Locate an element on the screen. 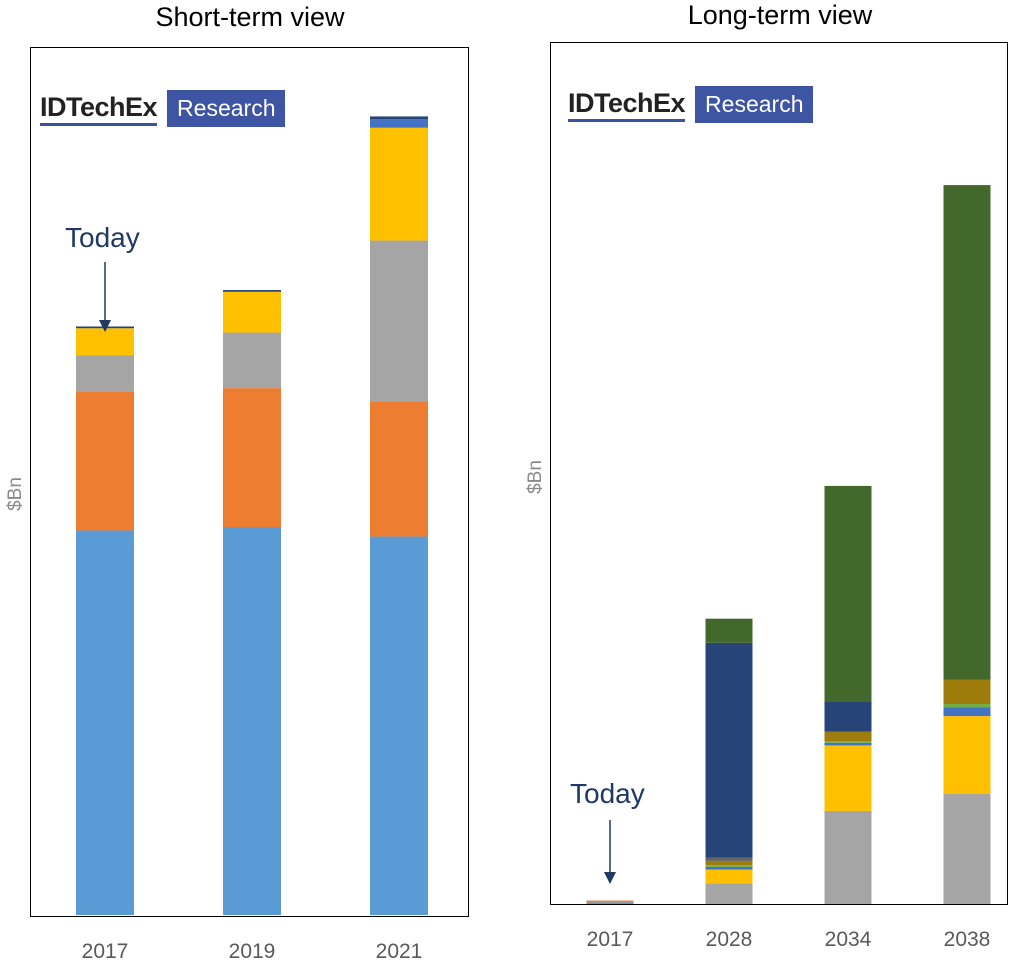  short-term-today-arrow is located at coordinates (105, 297).